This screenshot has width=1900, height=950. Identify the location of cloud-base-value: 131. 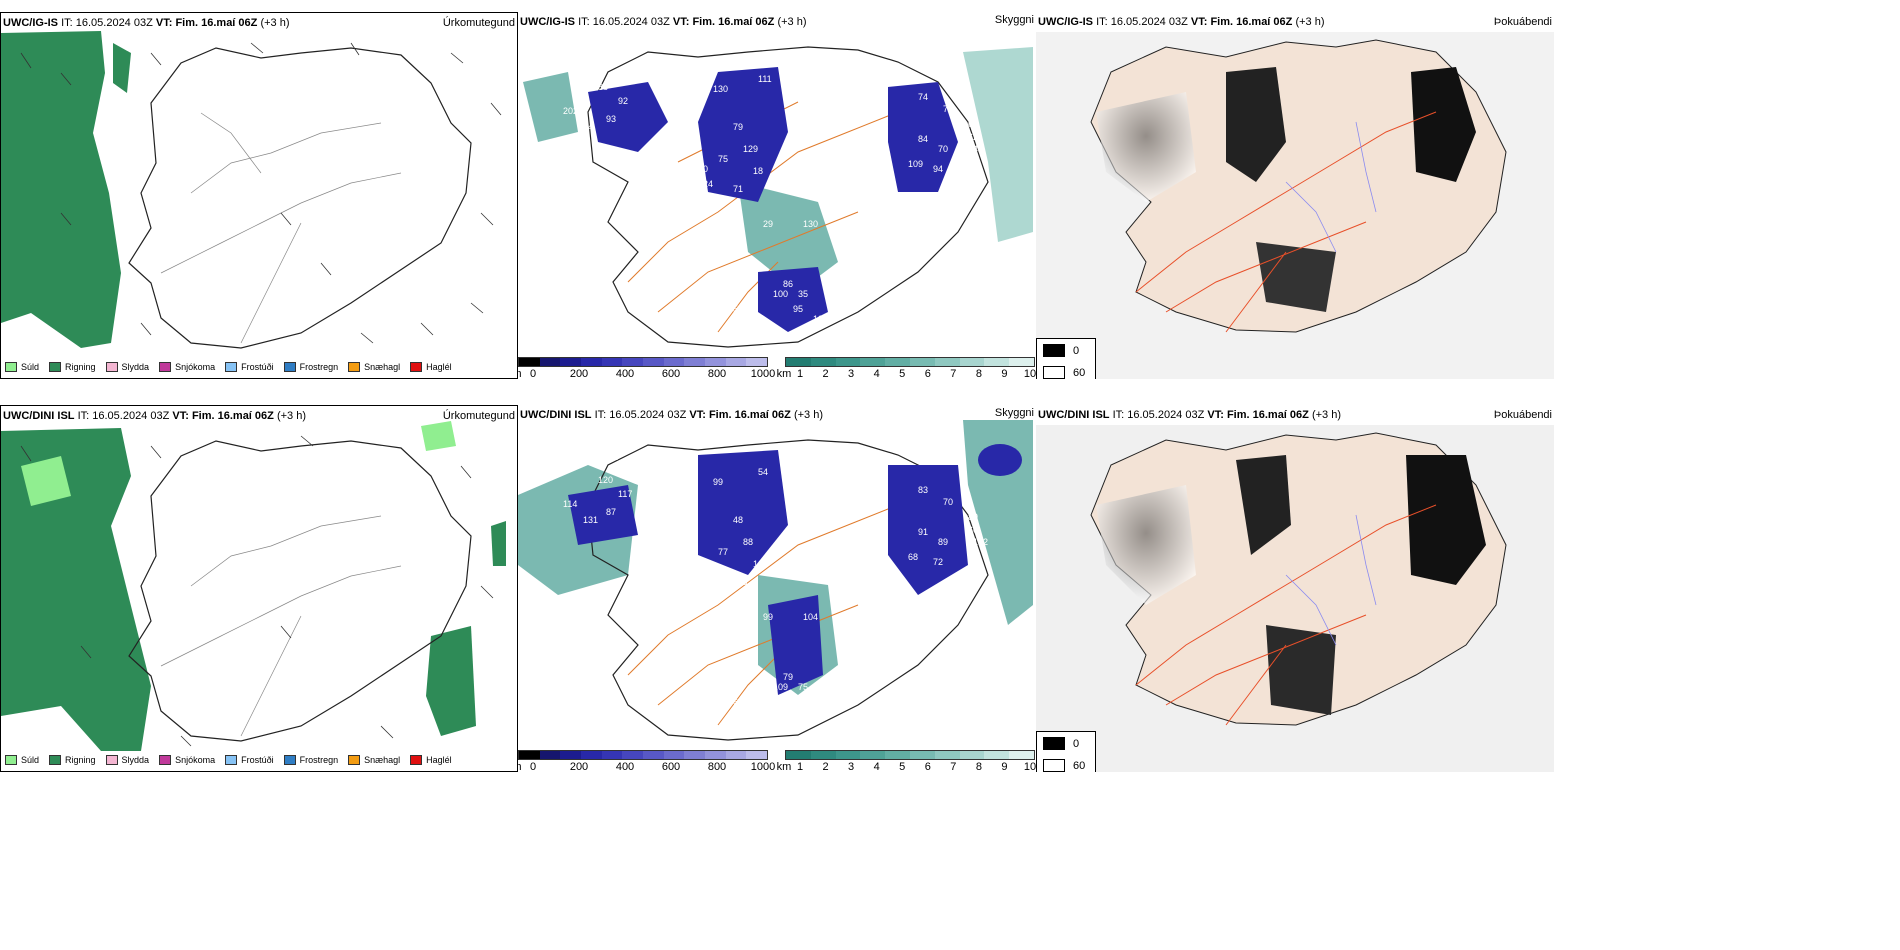
(590, 520).